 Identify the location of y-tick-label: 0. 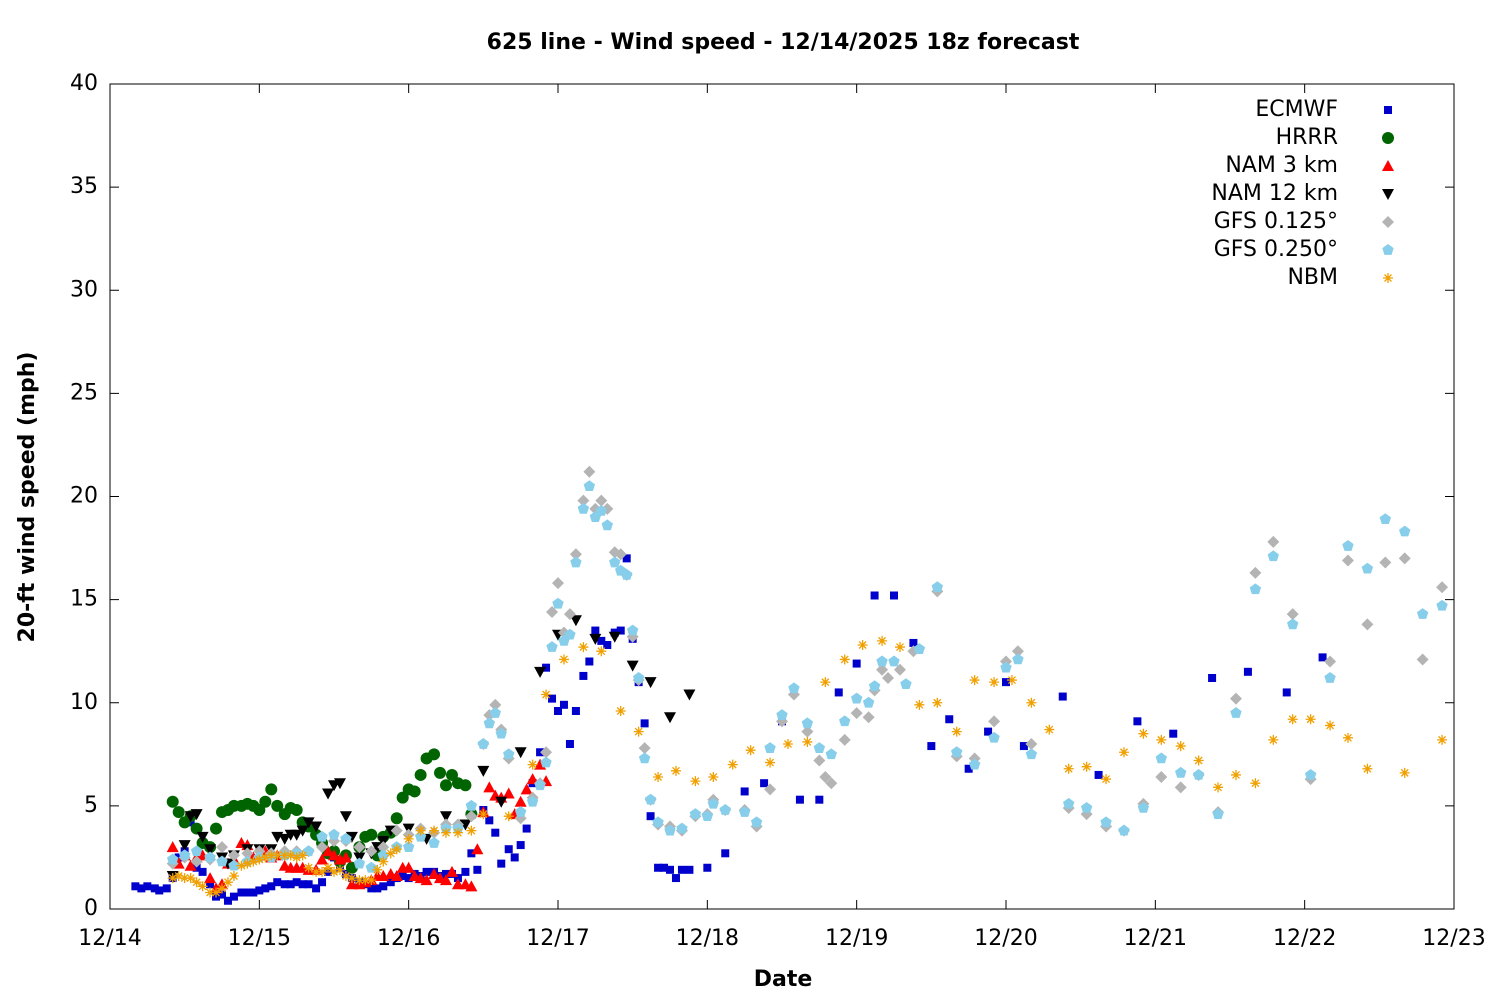
(91, 908).